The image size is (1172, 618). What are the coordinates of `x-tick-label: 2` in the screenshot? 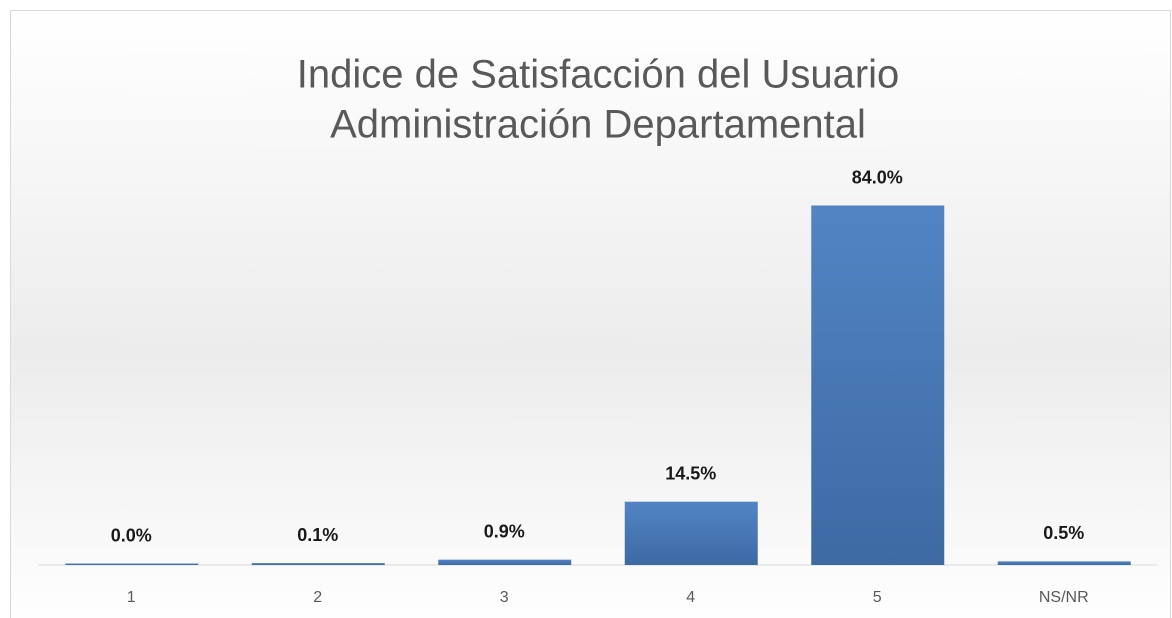 It's located at (317, 597).